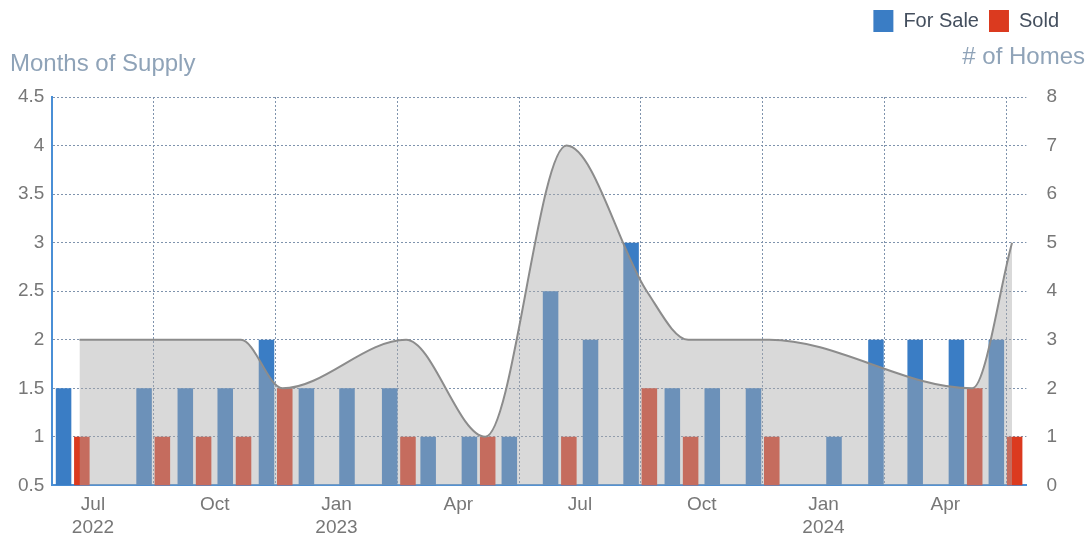 The height and width of the screenshot is (551, 1089). Describe the element at coordinates (39, 436) in the screenshot. I see `y-tick-label: 1` at that location.